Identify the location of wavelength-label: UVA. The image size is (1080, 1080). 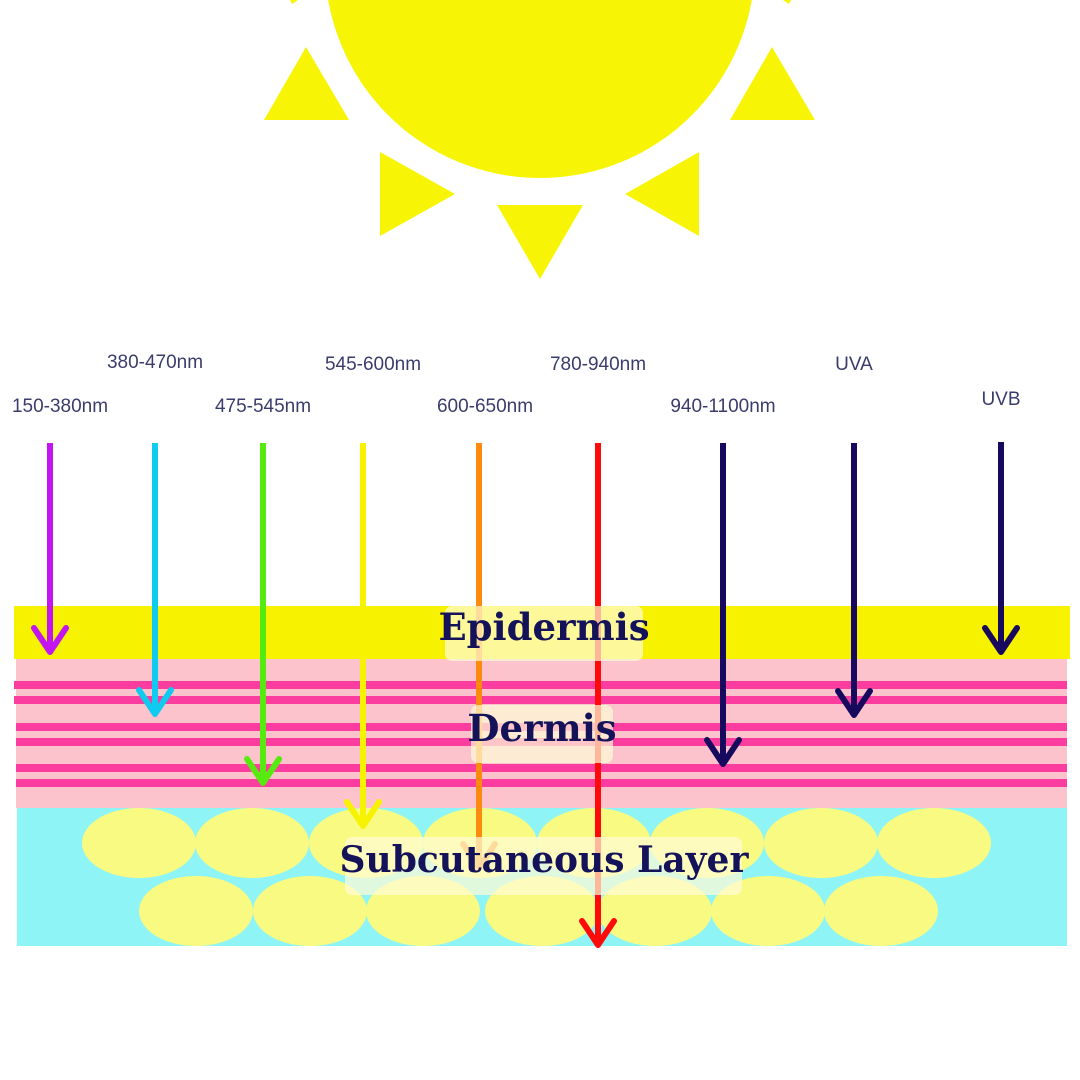
(854, 364).